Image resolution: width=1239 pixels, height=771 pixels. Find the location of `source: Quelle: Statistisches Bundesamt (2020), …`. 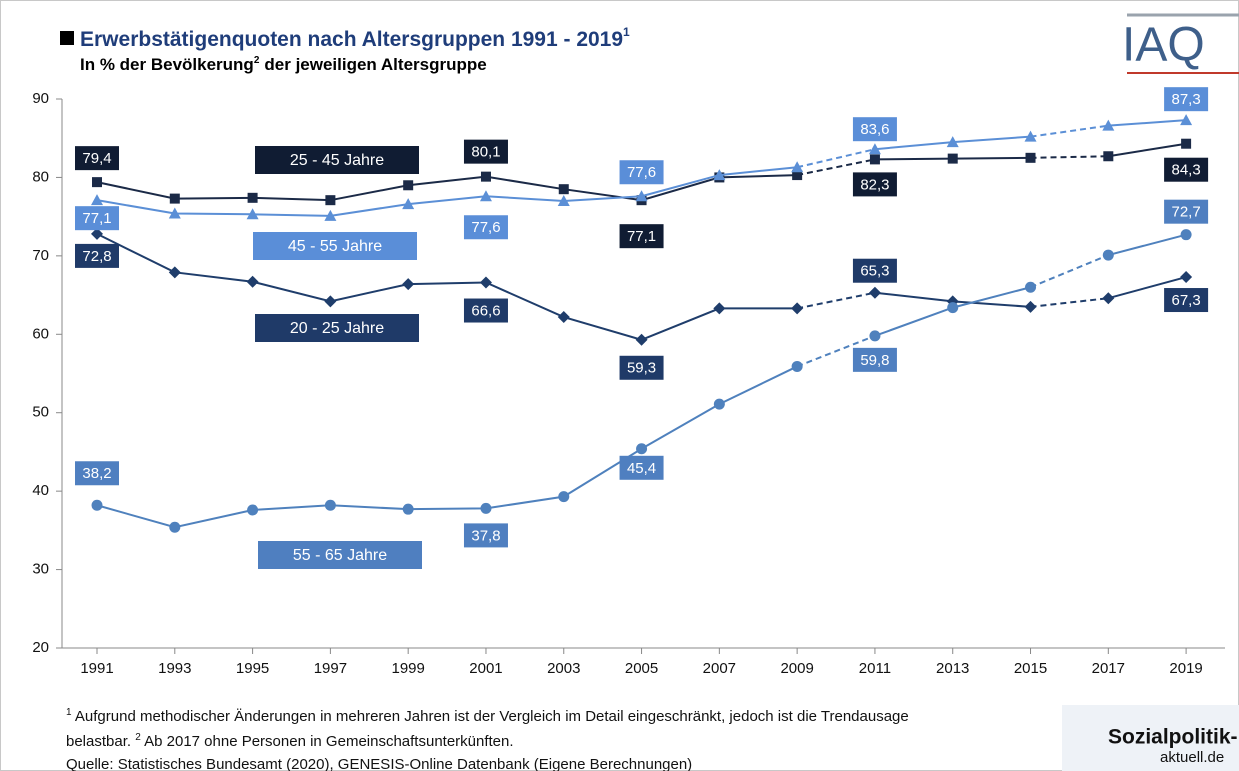

source: Quelle: Statistisches Bundesamt (2020), … is located at coordinates (379, 763).